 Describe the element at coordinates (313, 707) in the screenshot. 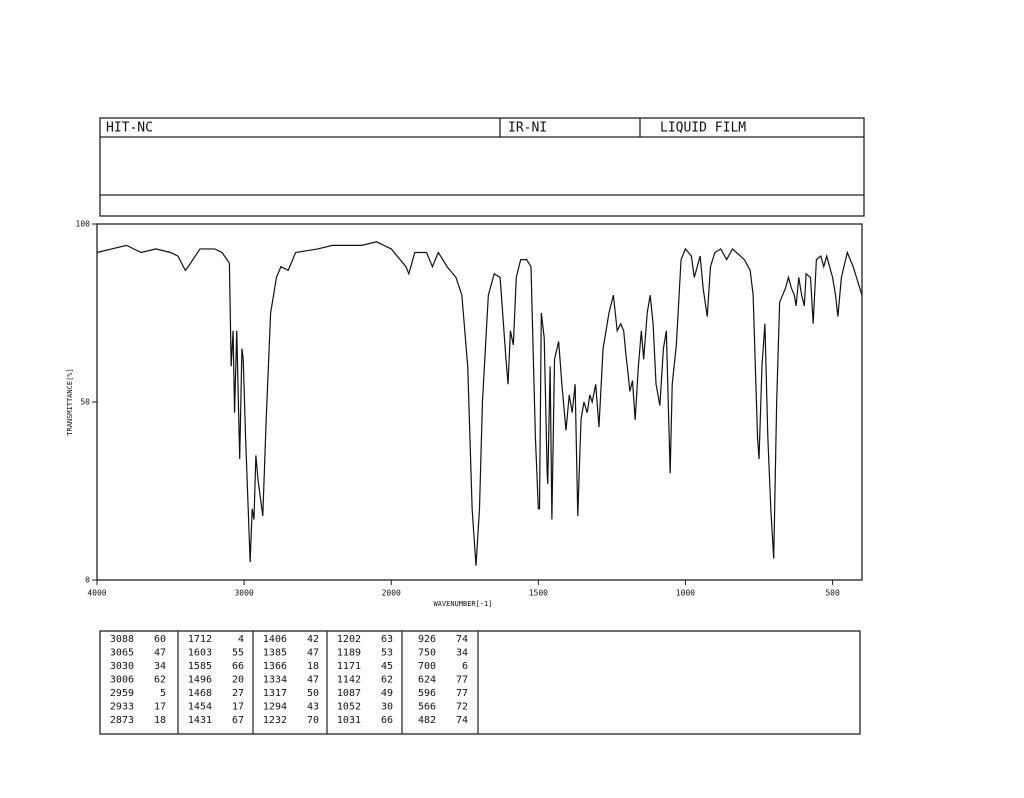

I see `peak-transmittance: 43` at that location.